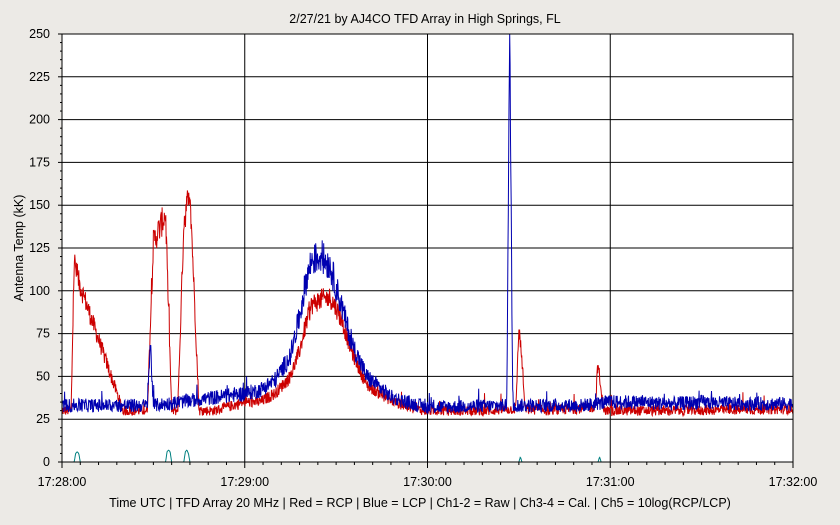 This screenshot has height=525, width=840. Describe the element at coordinates (19, 248) in the screenshot. I see `y-axis-label: Antenna Temp (kK)` at that location.